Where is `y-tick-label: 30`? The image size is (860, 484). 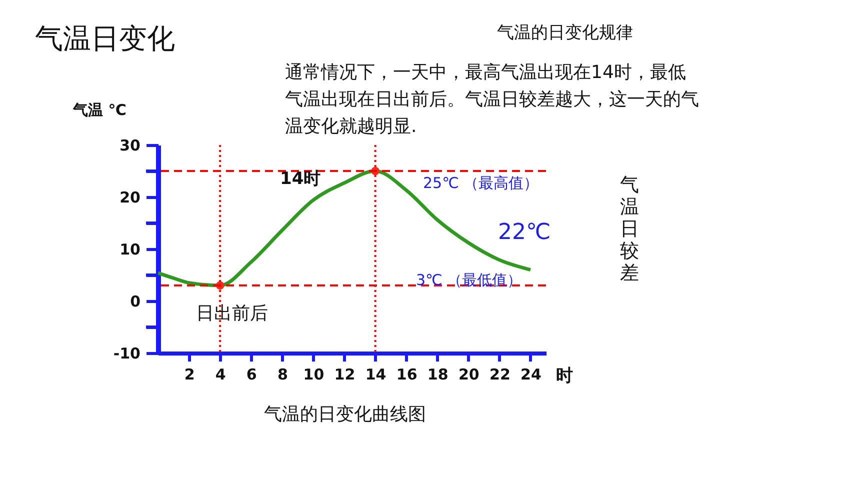 y-tick-label: 30 is located at coordinates (130, 145).